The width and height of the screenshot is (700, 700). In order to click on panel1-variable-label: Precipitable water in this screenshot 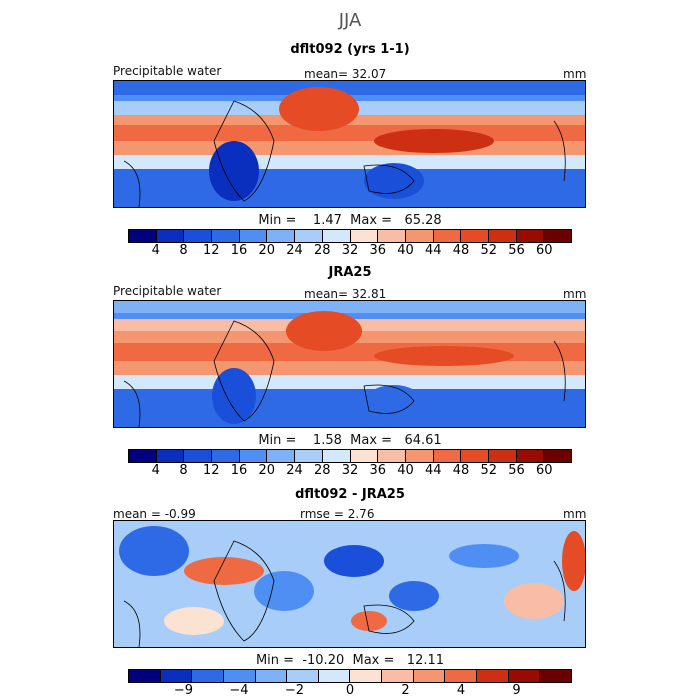, I will do `click(167, 71)`.